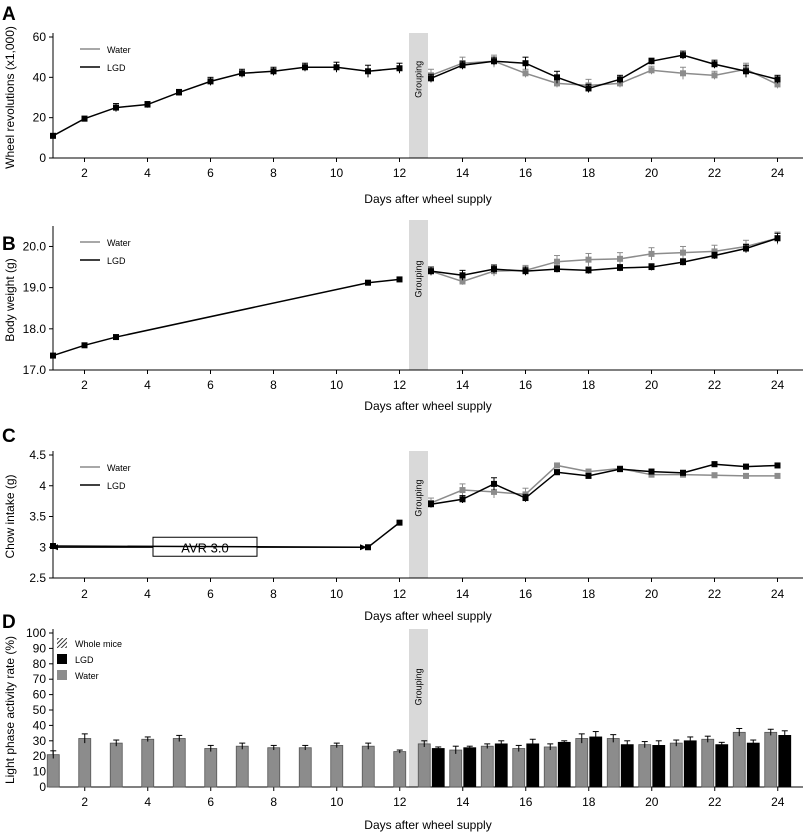 This screenshot has height=835, width=809. What do you see at coordinates (62, 643) in the screenshot?
I see `legend-swatch-whole-mice` at bounding box center [62, 643].